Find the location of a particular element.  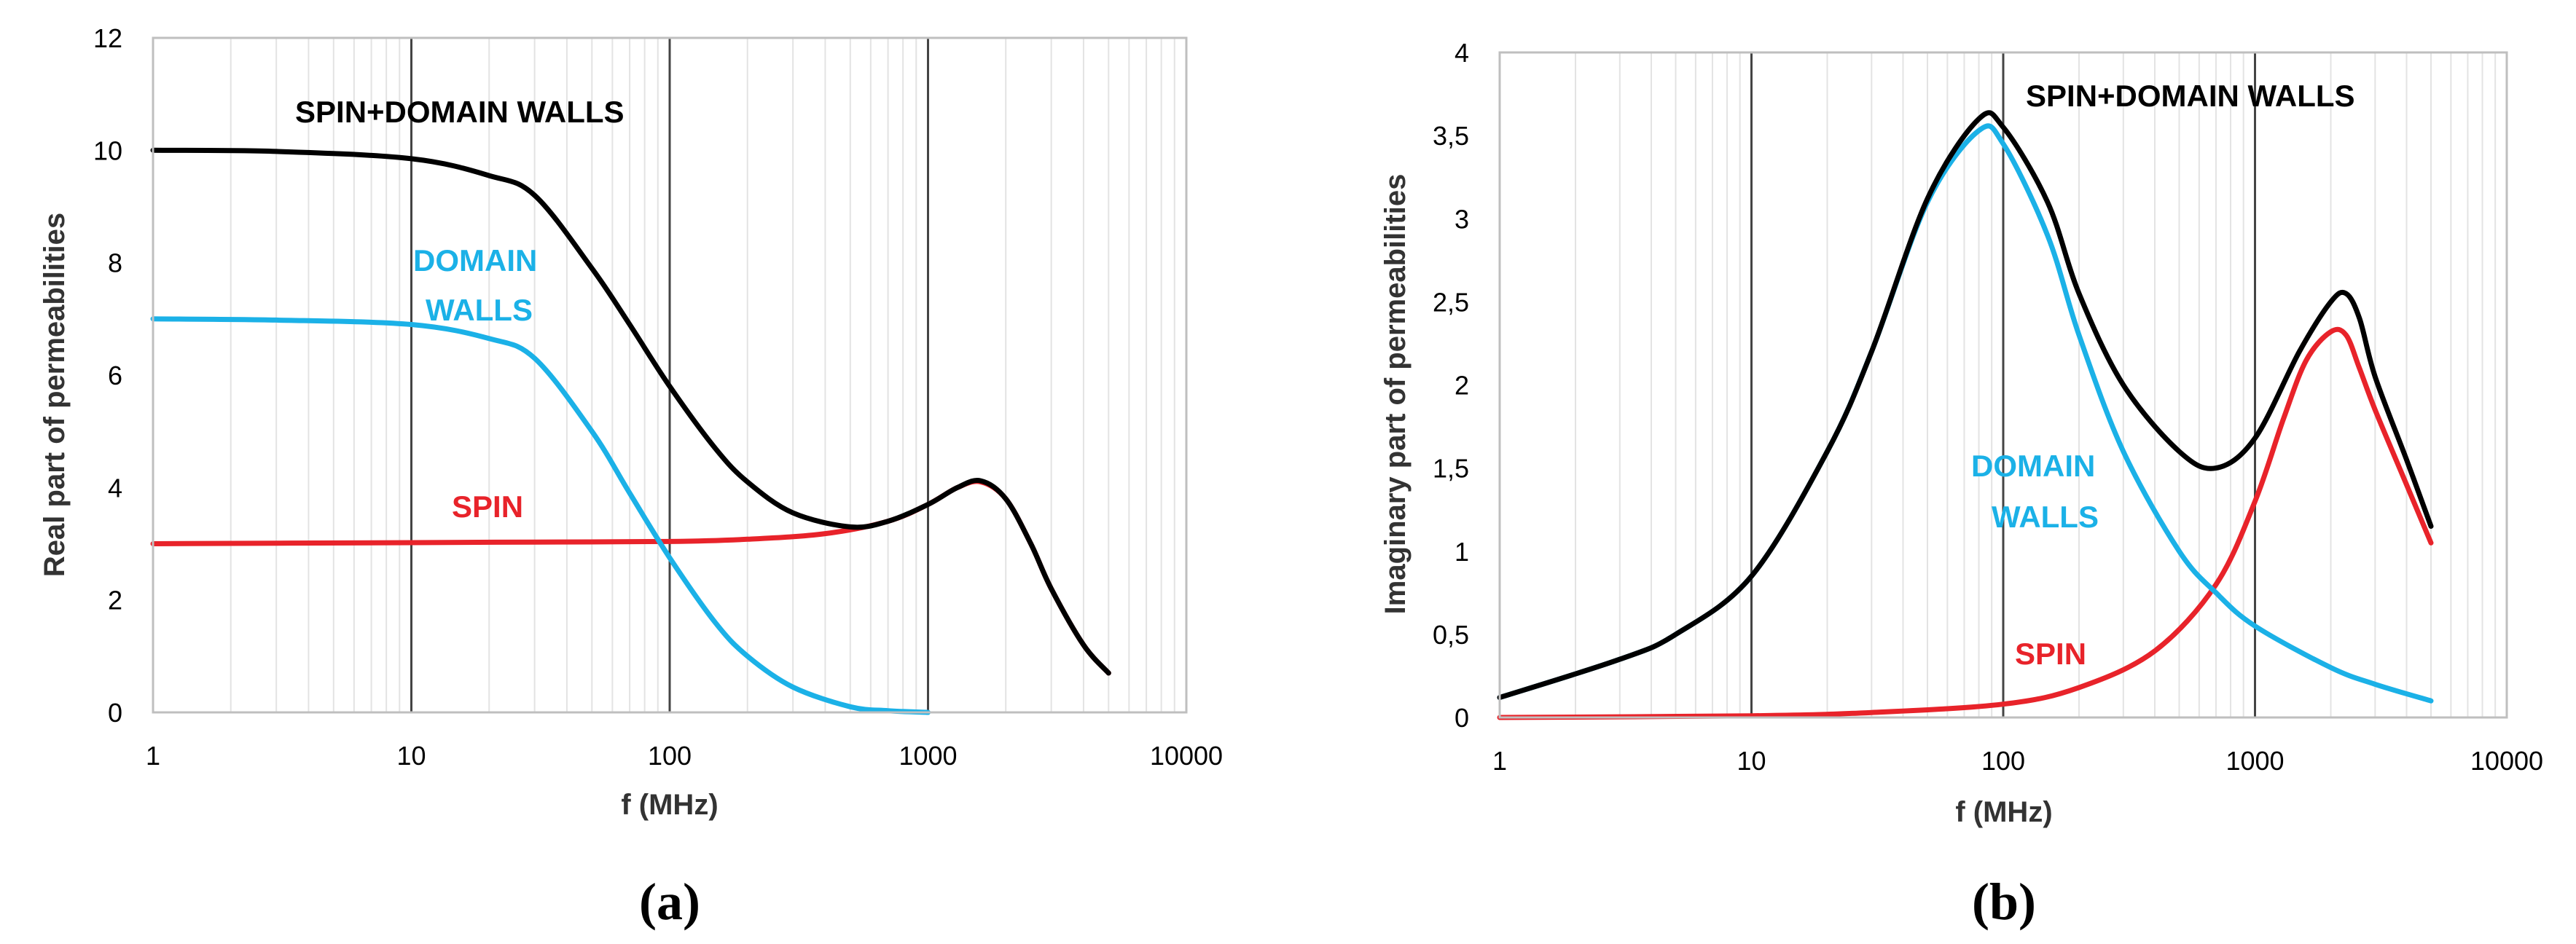

y-tick-label: 8 is located at coordinates (115, 263).